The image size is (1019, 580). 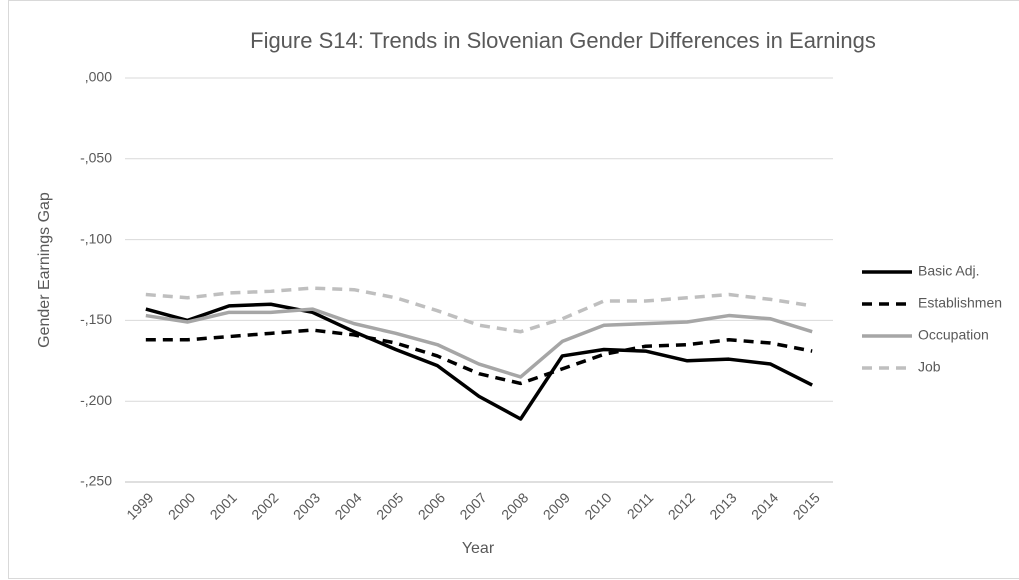 What do you see at coordinates (347, 505) in the screenshot?
I see `x-tick-label: 2004` at bounding box center [347, 505].